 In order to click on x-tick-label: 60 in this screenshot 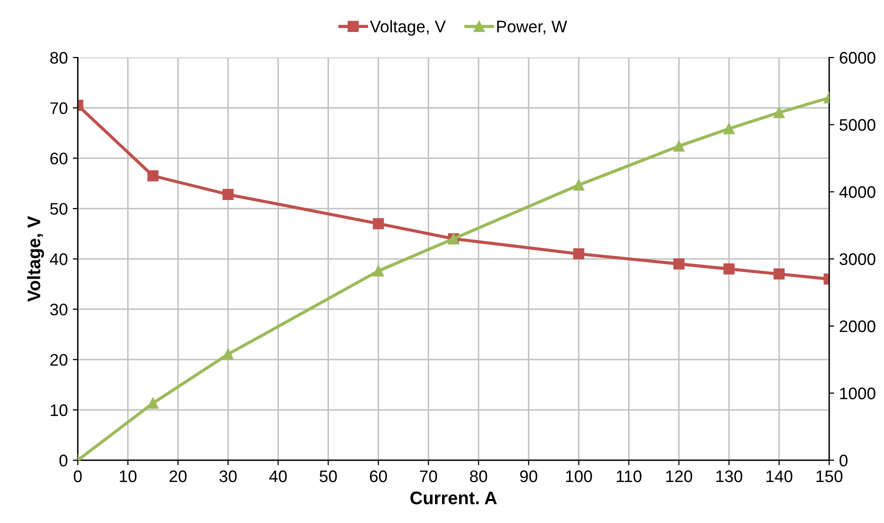, I will do `click(378, 476)`.